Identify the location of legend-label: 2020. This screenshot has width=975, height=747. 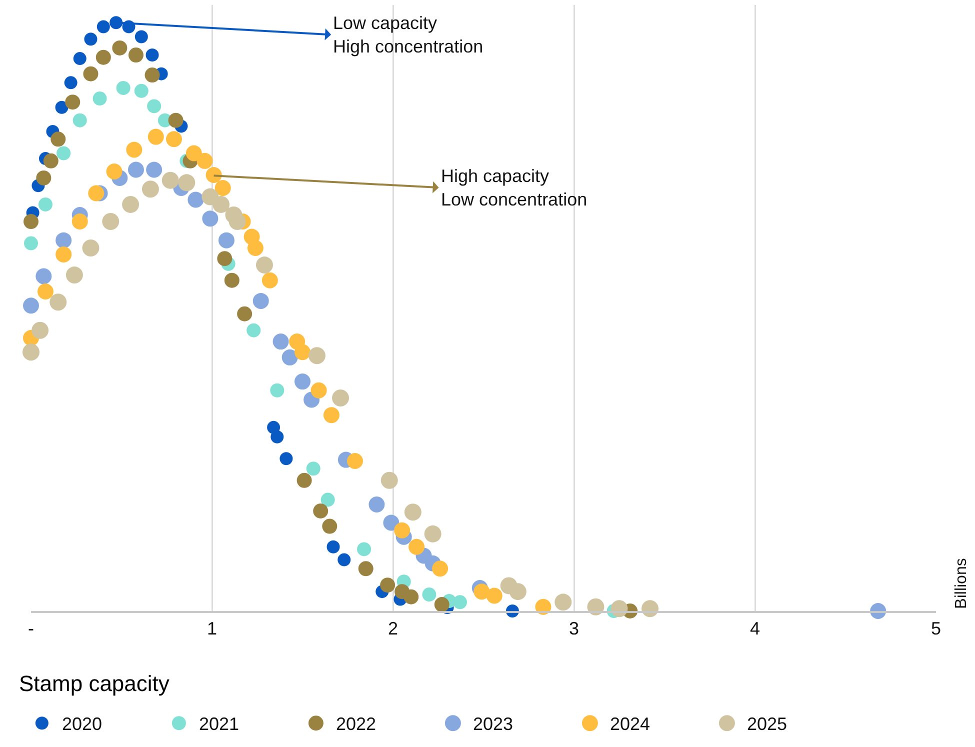
(82, 724).